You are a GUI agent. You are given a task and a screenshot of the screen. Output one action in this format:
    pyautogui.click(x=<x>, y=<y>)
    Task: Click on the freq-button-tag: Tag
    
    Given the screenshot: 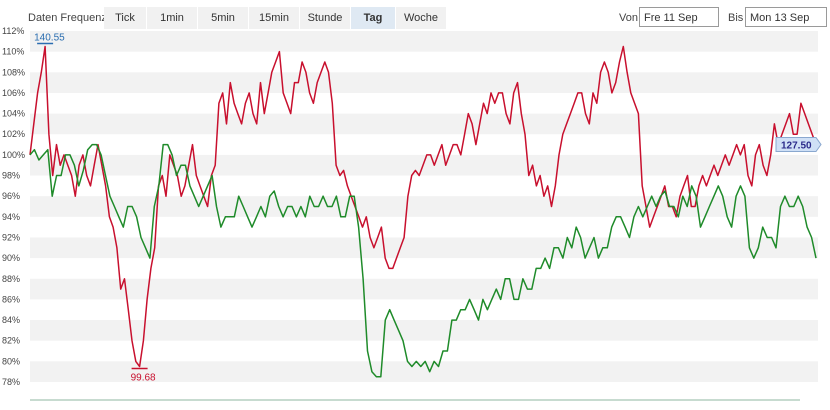 What is the action you would take?
    pyautogui.click(x=373, y=18)
    